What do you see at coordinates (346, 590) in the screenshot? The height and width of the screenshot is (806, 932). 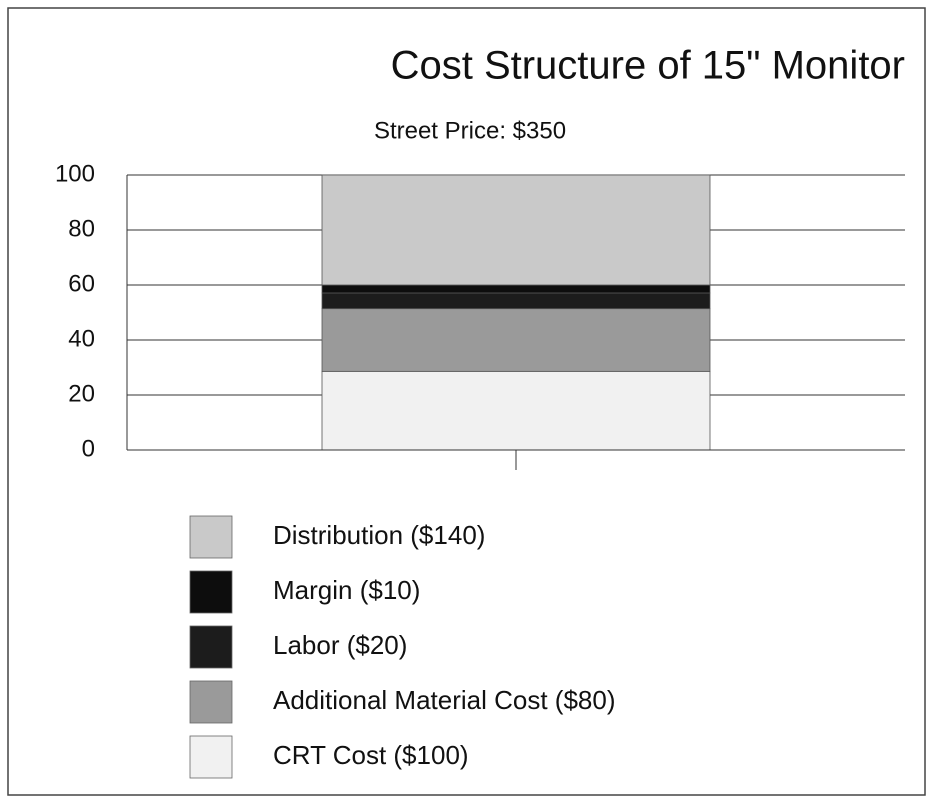 I see `legend-label: Margin ($10)` at bounding box center [346, 590].